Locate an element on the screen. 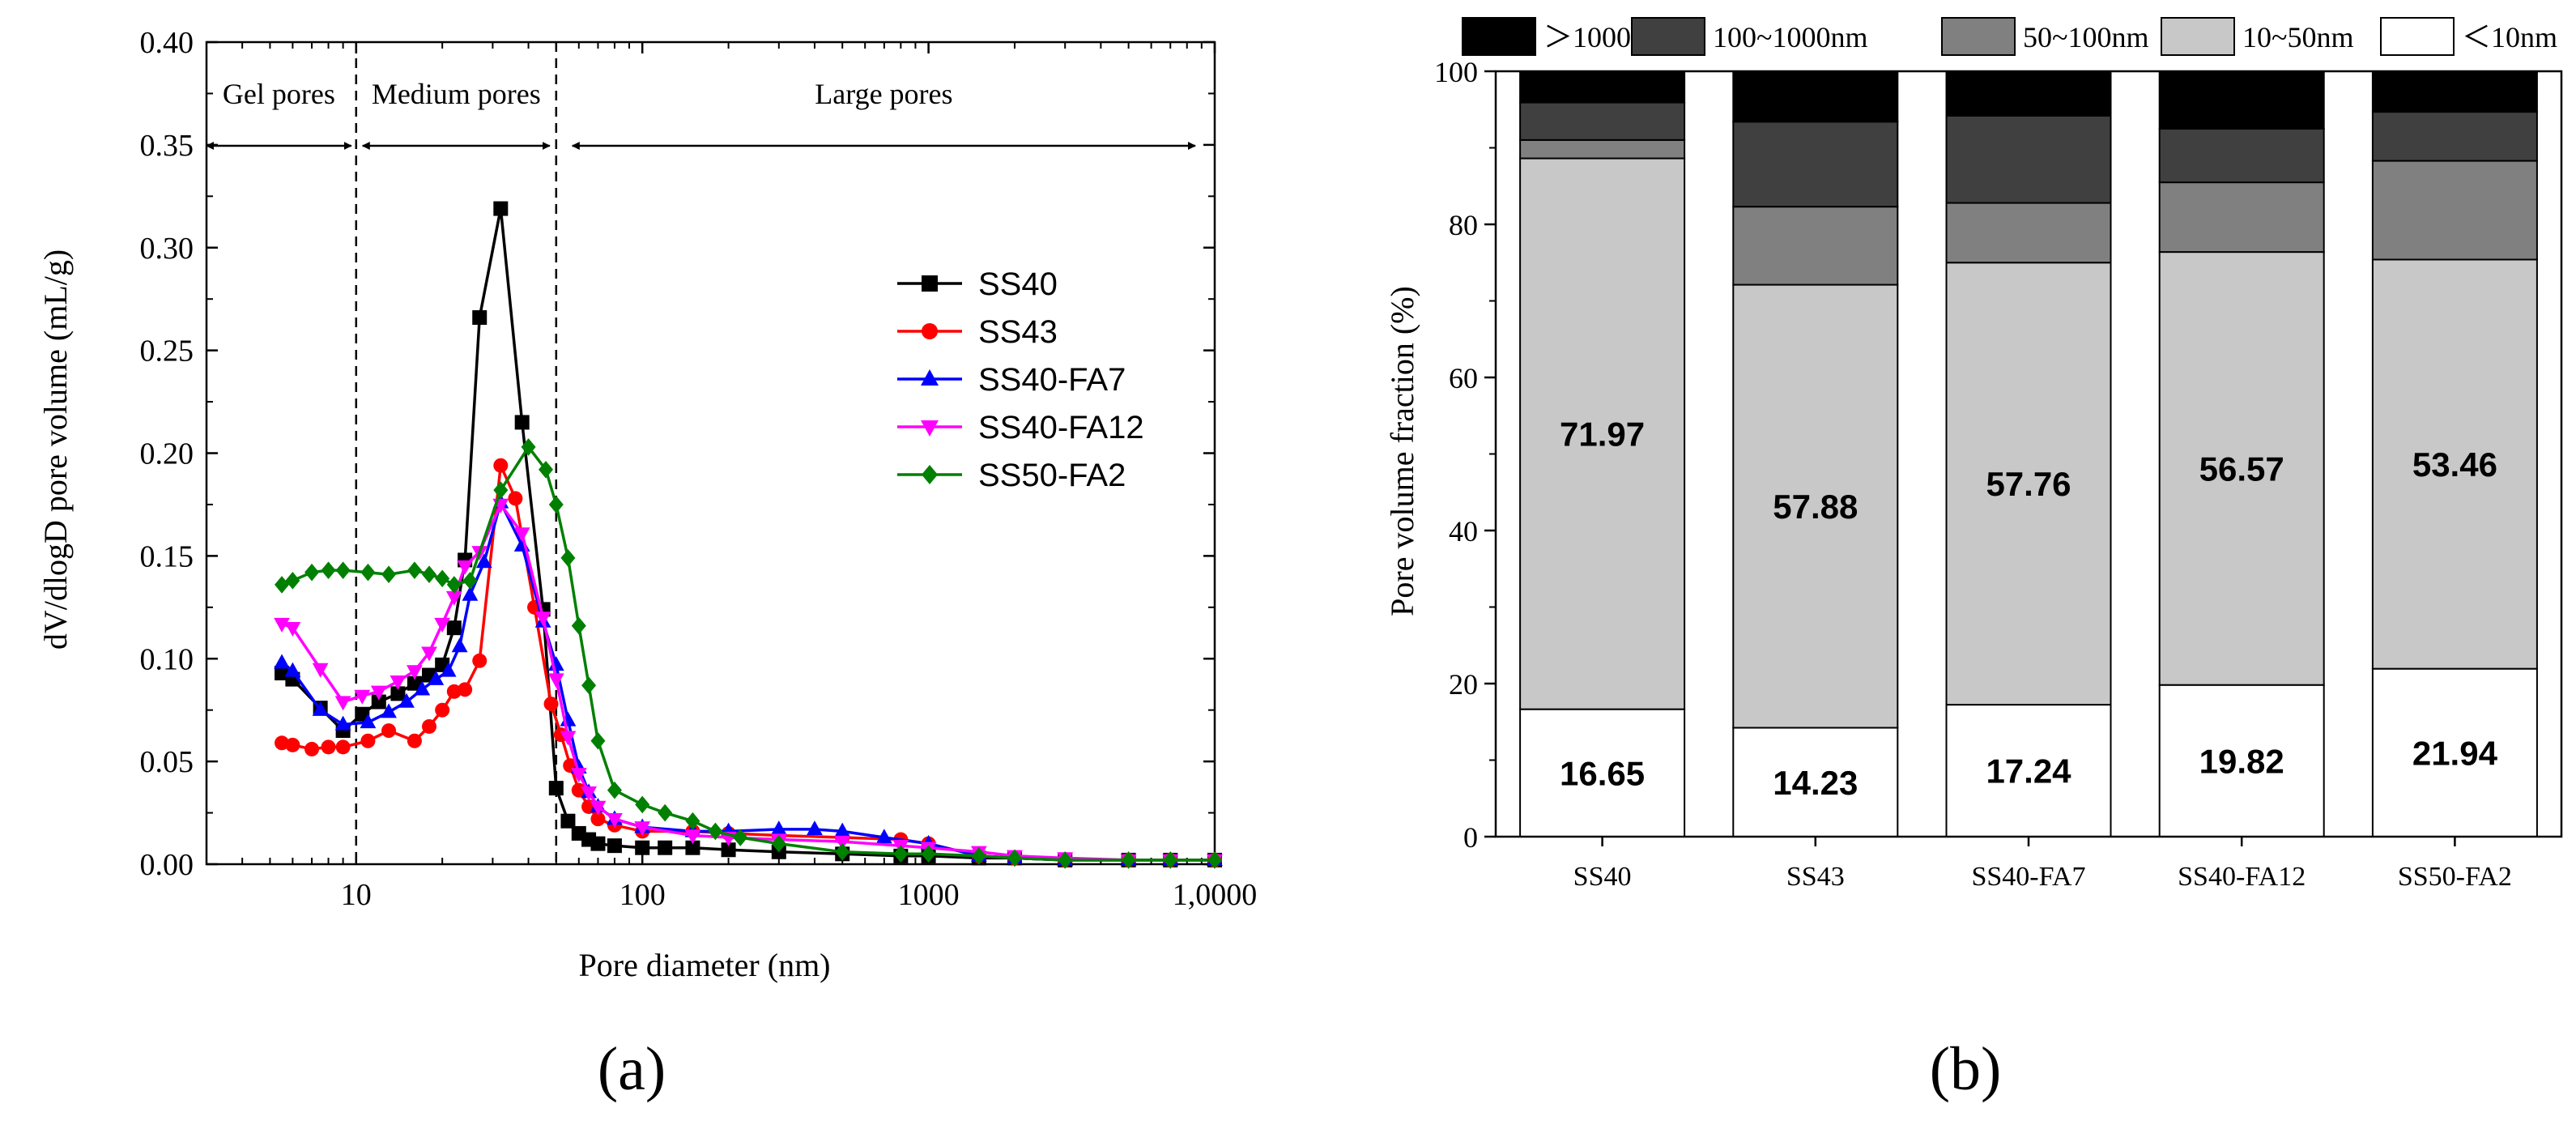 The width and height of the screenshot is (2576, 1125). x-axis-label: Pore diameter (nm) is located at coordinates (705, 965).